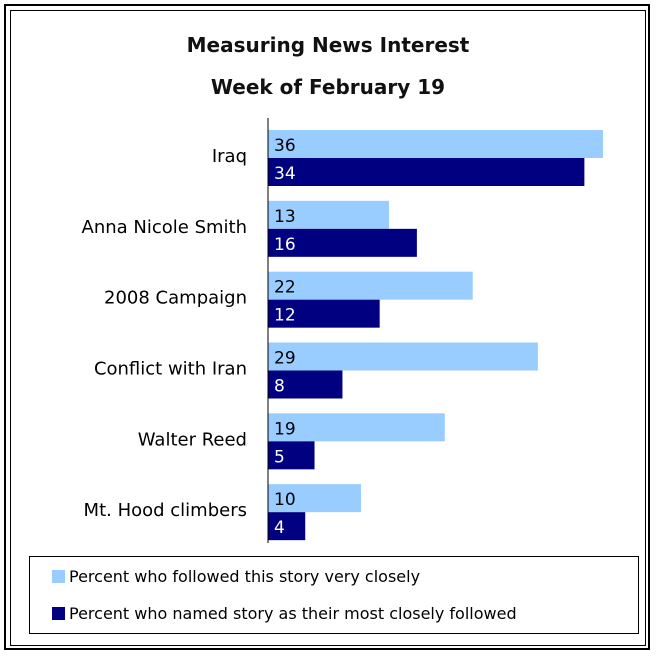  I want to click on chart-title: Measuring News Interest, so click(328, 45).